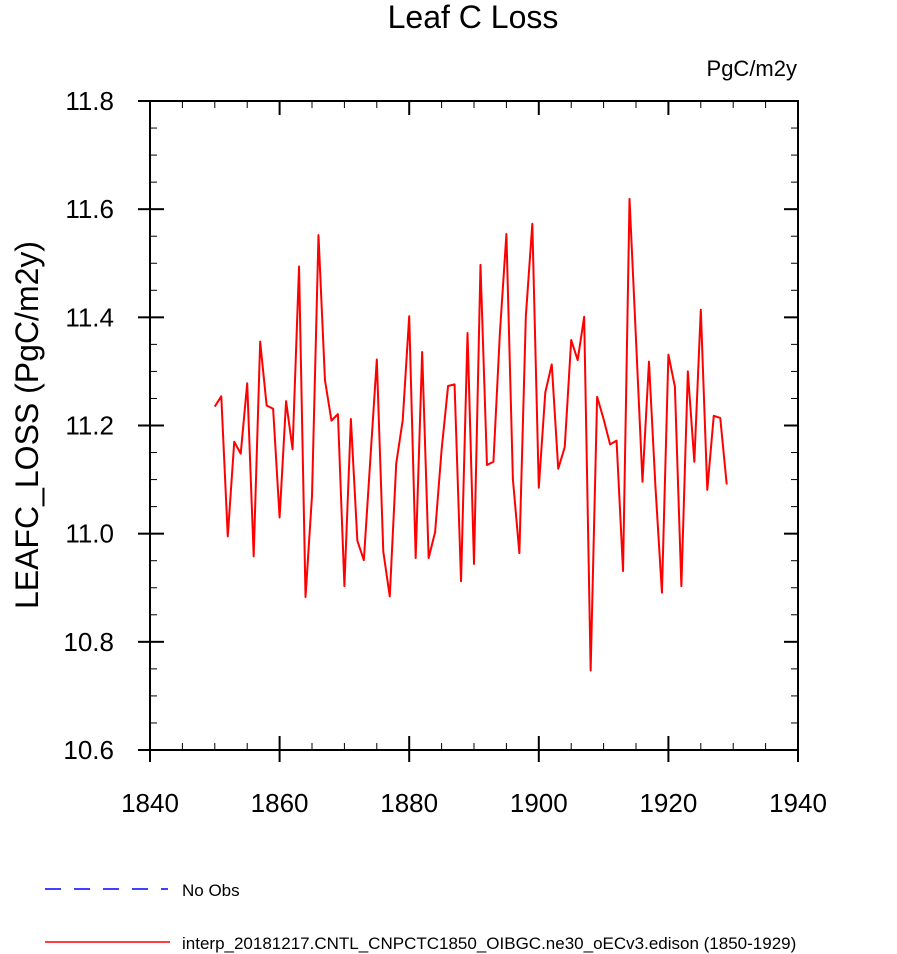 This screenshot has width=897, height=954. Describe the element at coordinates (211, 890) in the screenshot. I see `legend-label-no-obs: No Obs` at that location.